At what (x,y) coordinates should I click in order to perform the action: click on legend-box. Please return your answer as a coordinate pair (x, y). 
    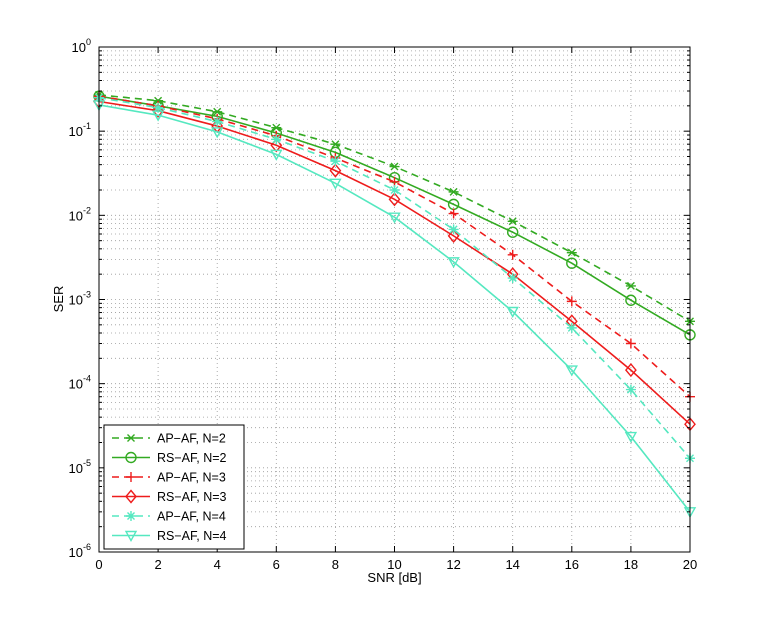
    Looking at the image, I should click on (174, 487).